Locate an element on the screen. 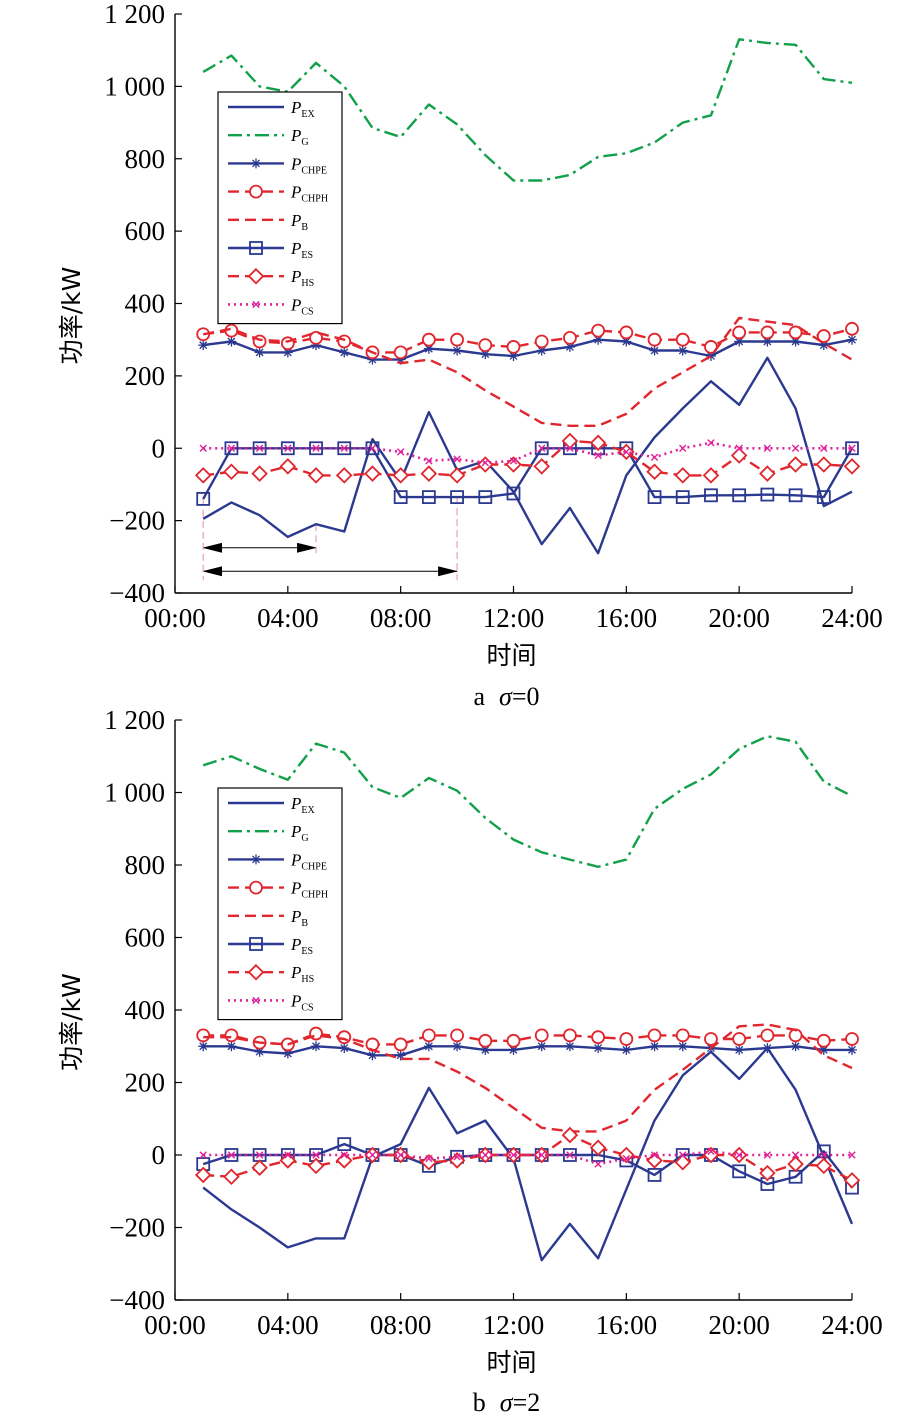 This screenshot has height=1424, width=922. legend-subscript: ES is located at coordinates (307, 255).